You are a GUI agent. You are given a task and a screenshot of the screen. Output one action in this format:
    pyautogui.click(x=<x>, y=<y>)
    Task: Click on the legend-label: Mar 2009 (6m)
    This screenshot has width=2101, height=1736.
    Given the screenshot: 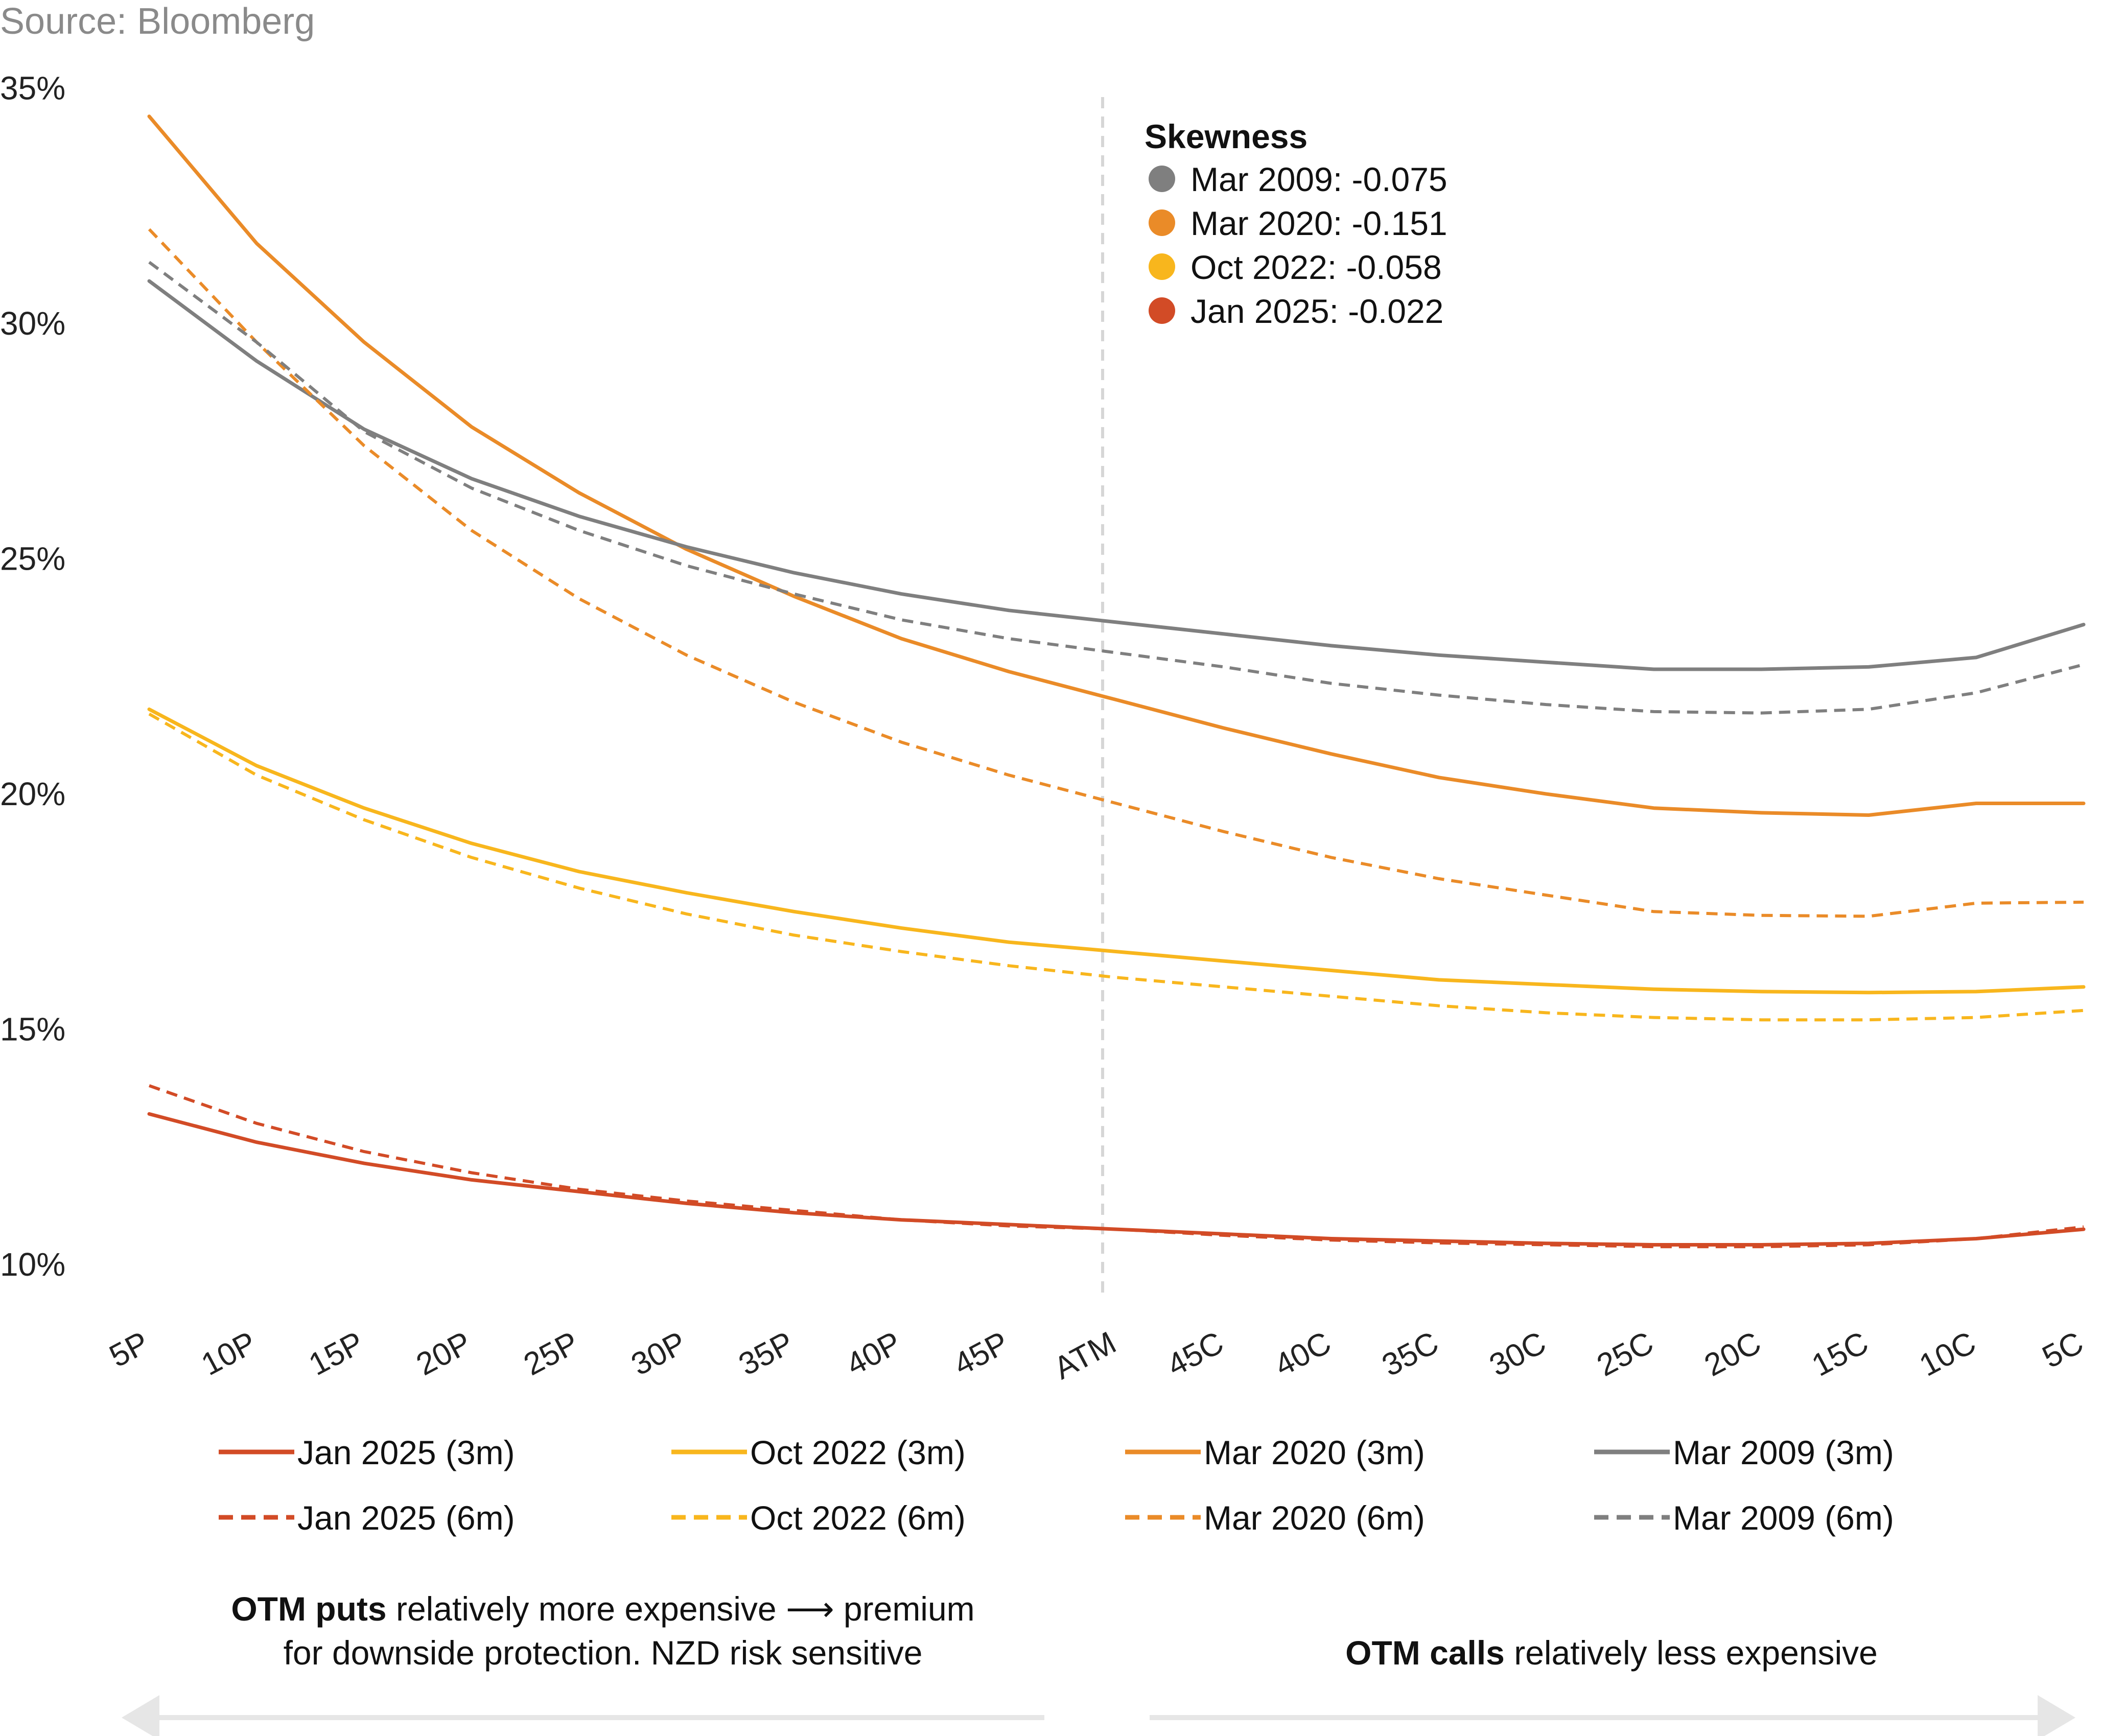 What is the action you would take?
    pyautogui.click(x=1783, y=1518)
    